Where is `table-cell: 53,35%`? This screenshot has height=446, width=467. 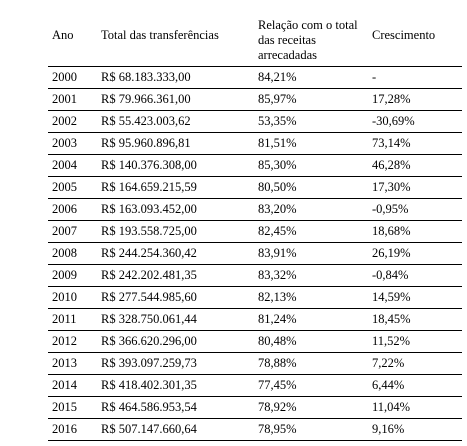
table-cell: 53,35% is located at coordinates (311, 121).